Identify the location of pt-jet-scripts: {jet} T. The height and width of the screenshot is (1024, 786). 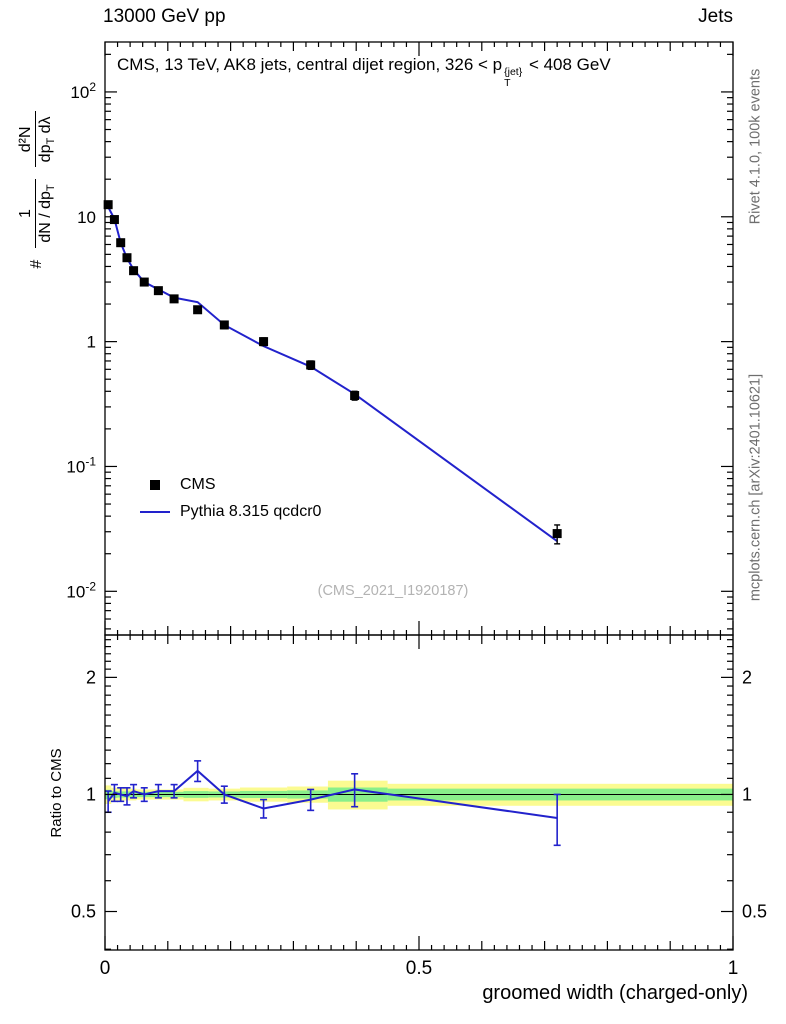
(513, 77).